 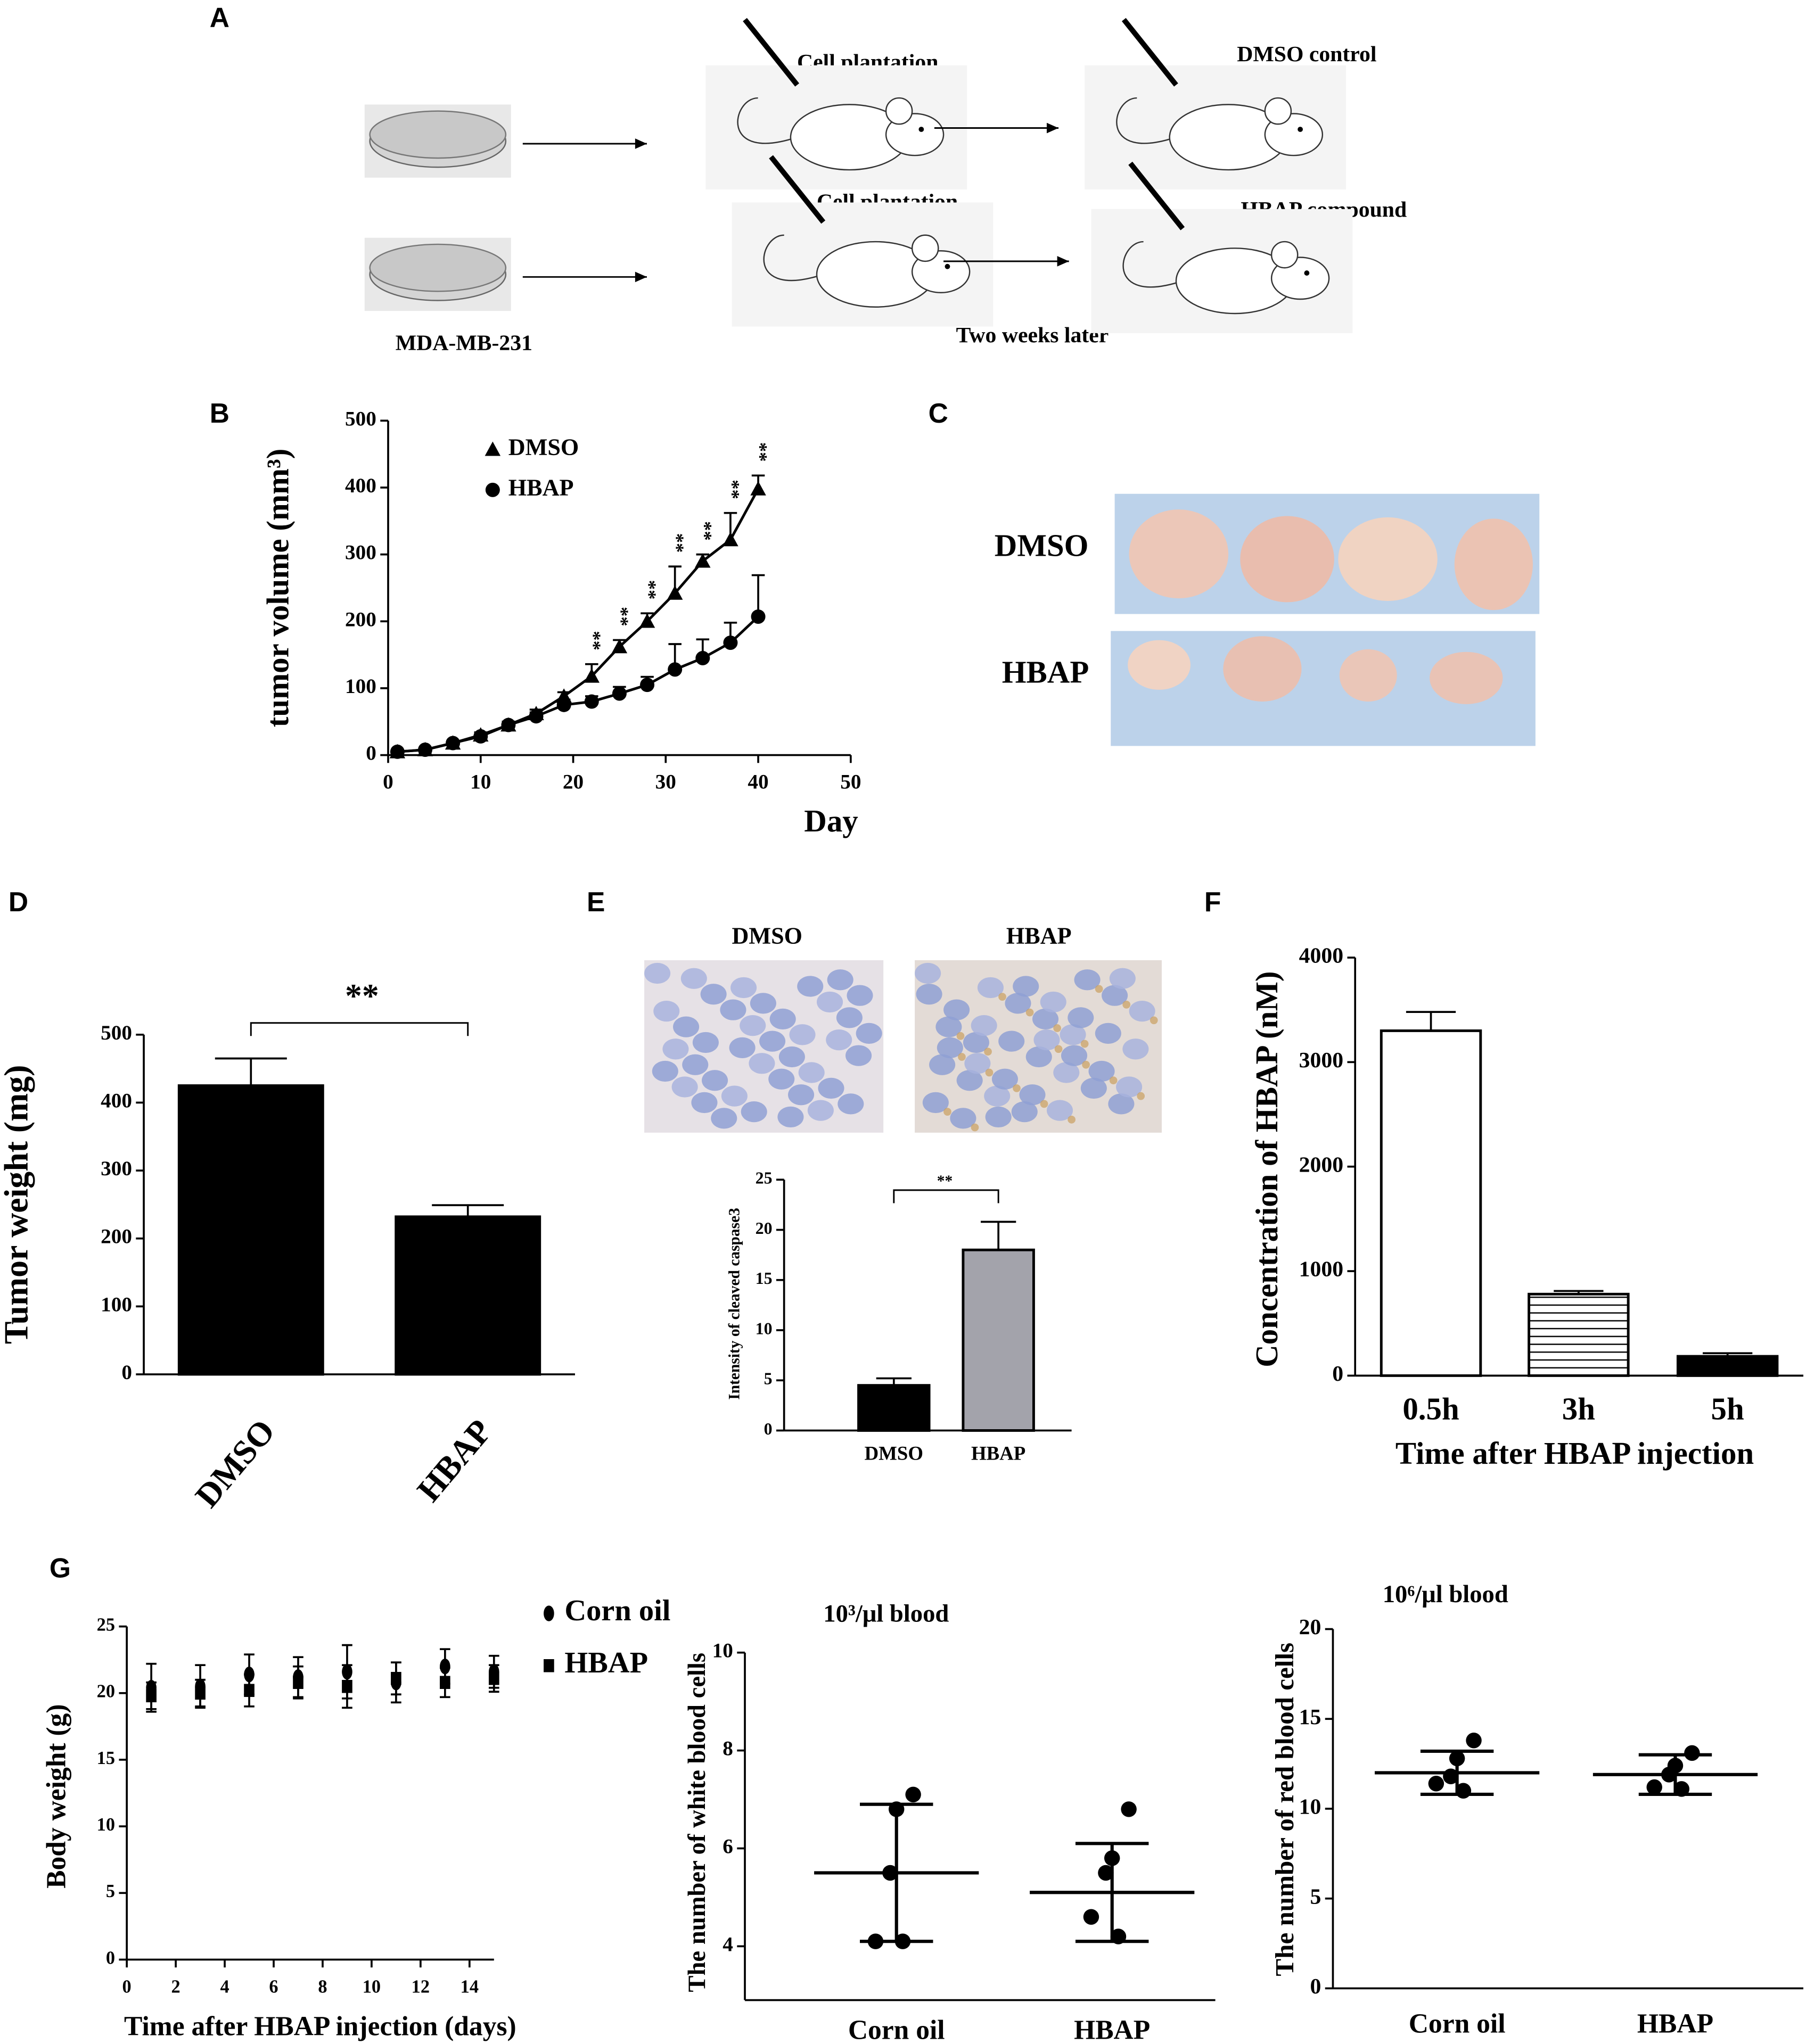 I want to click on category-label: 5h, so click(x=1727, y=1409).